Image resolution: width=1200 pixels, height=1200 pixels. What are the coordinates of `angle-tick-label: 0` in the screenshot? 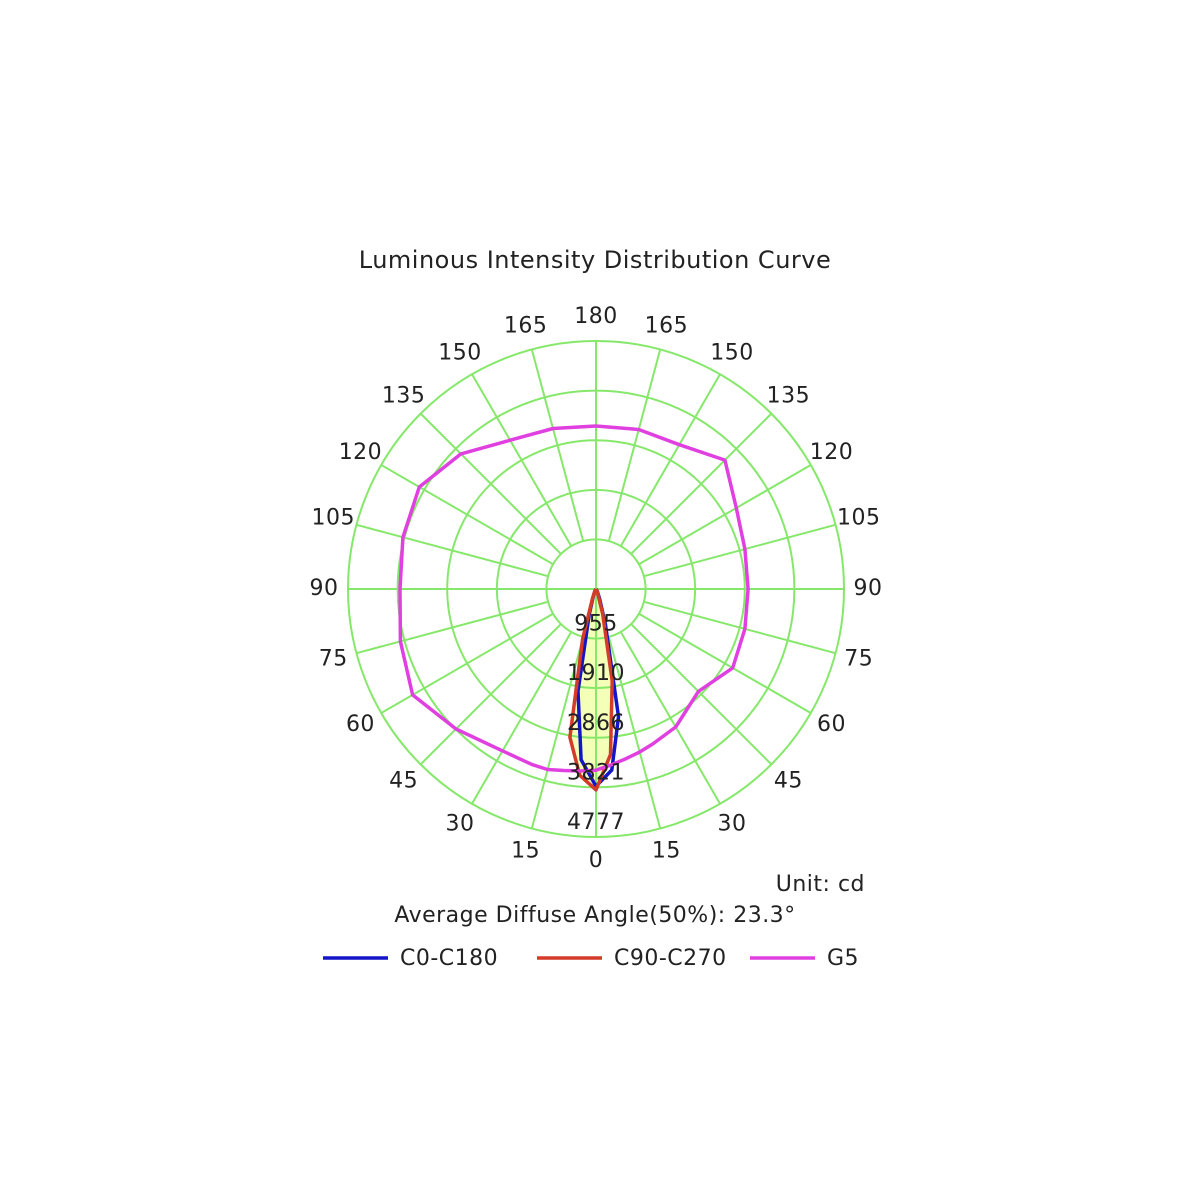 It's located at (596, 860).